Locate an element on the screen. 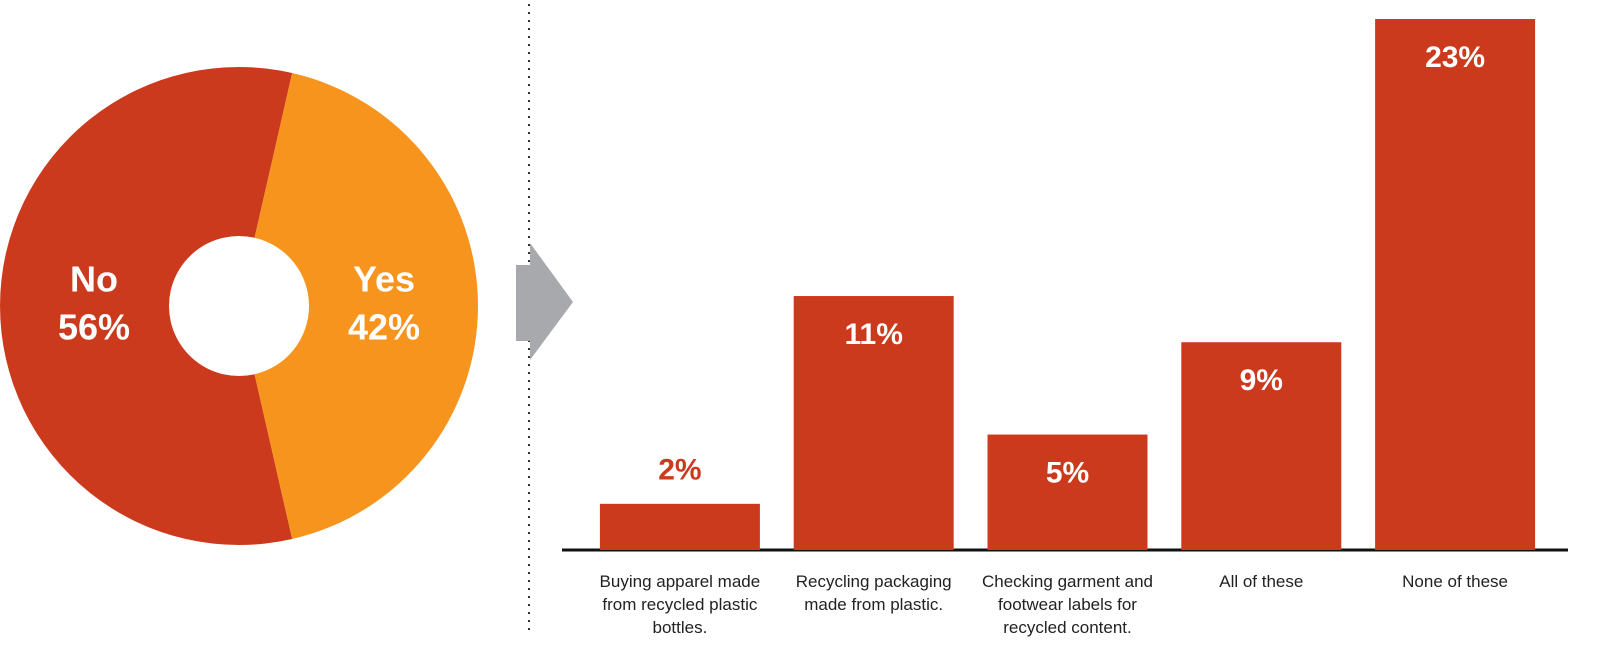  slice-value: 42% is located at coordinates (384, 327).